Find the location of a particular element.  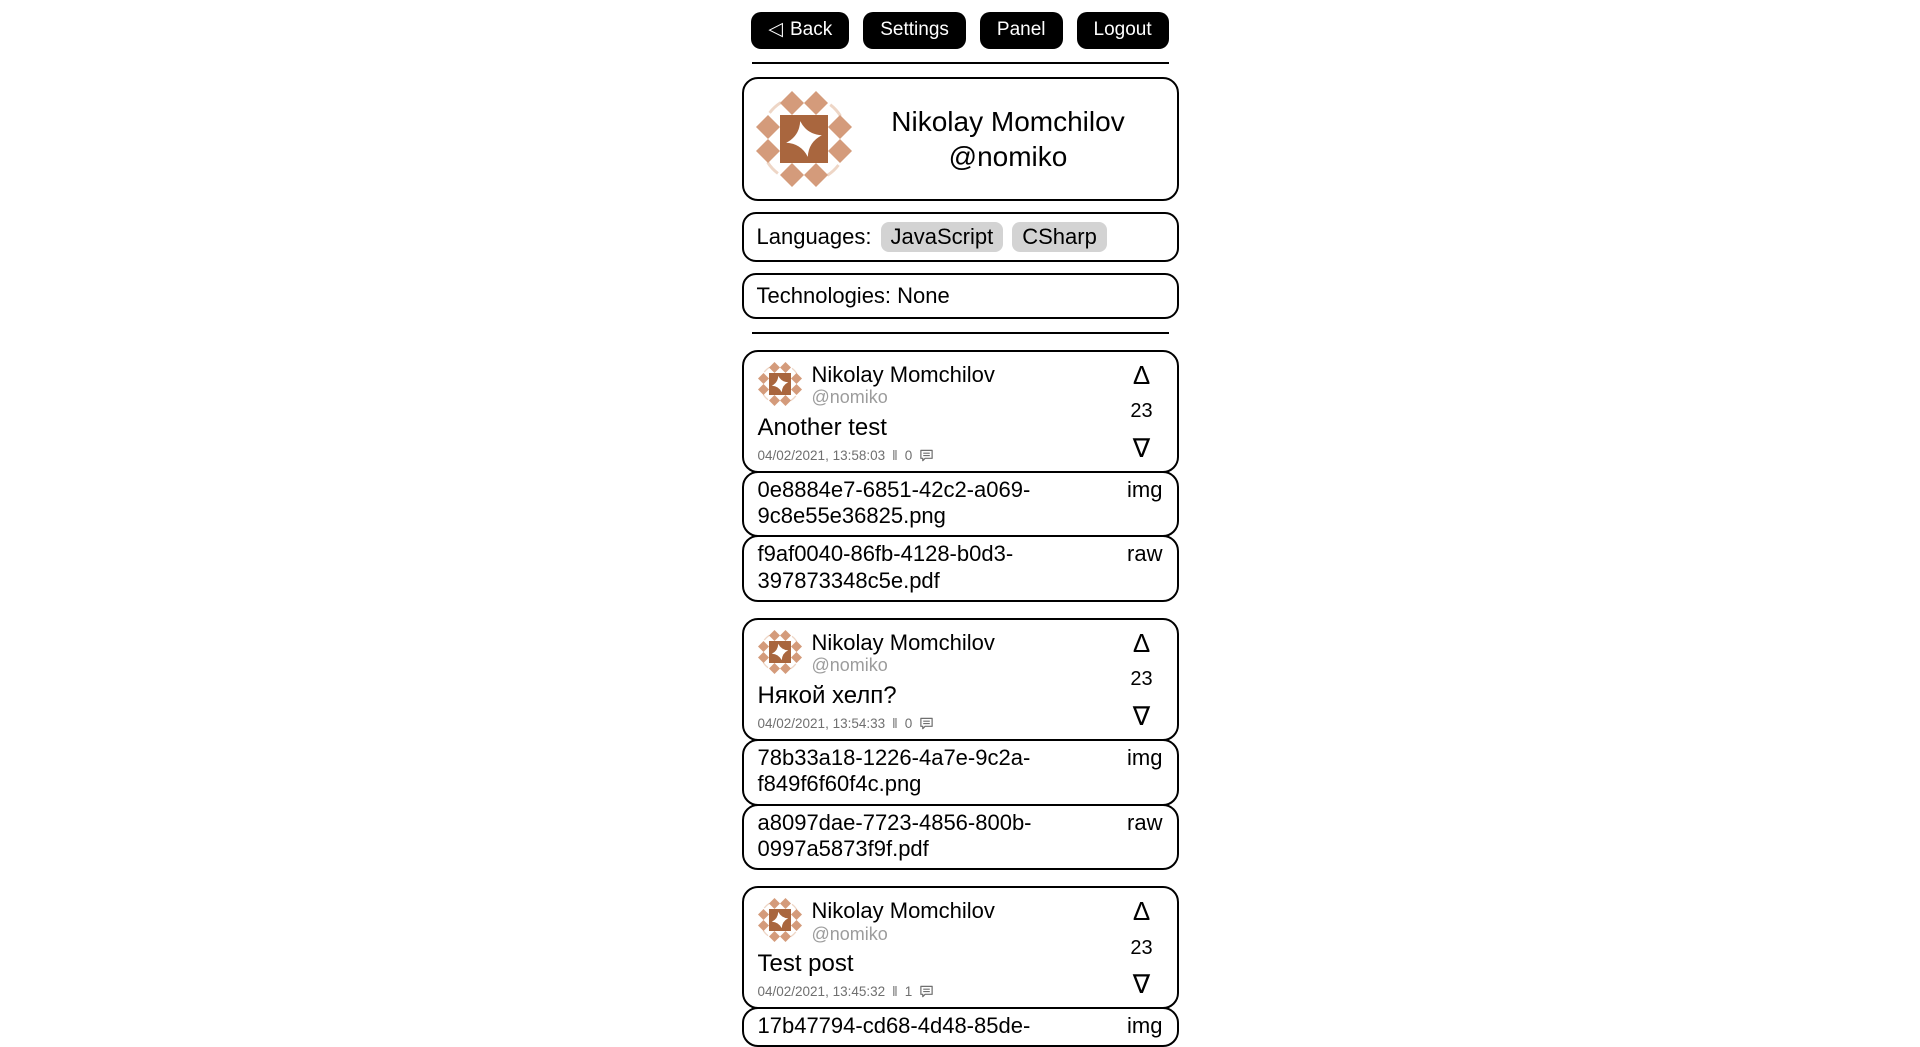

divider-top is located at coordinates (960, 62).